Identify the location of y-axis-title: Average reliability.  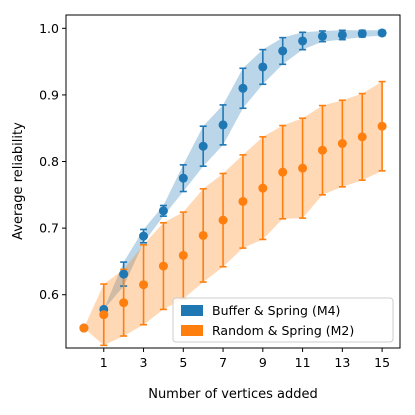
(18, 181).